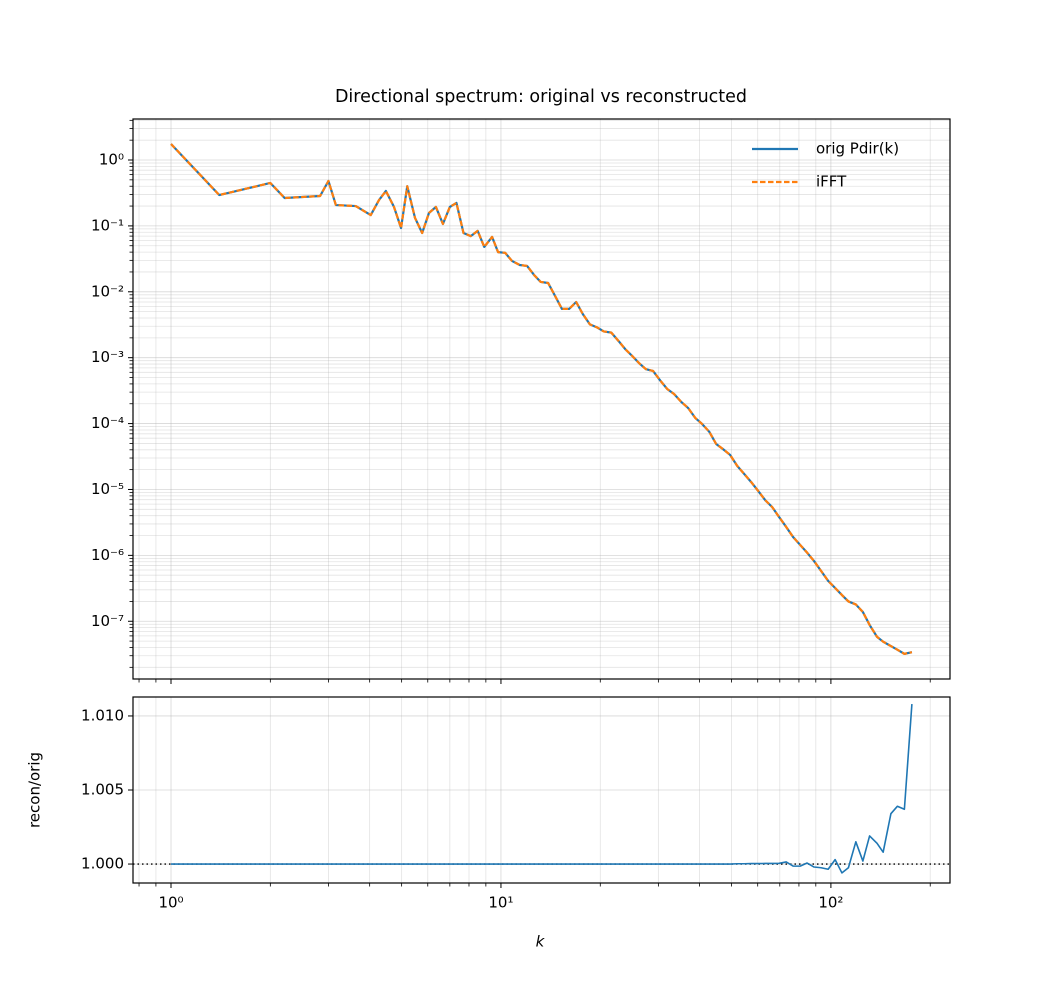 The image size is (1056, 996). I want to click on y-tick-label: 10⁻⁶, so click(107, 555).